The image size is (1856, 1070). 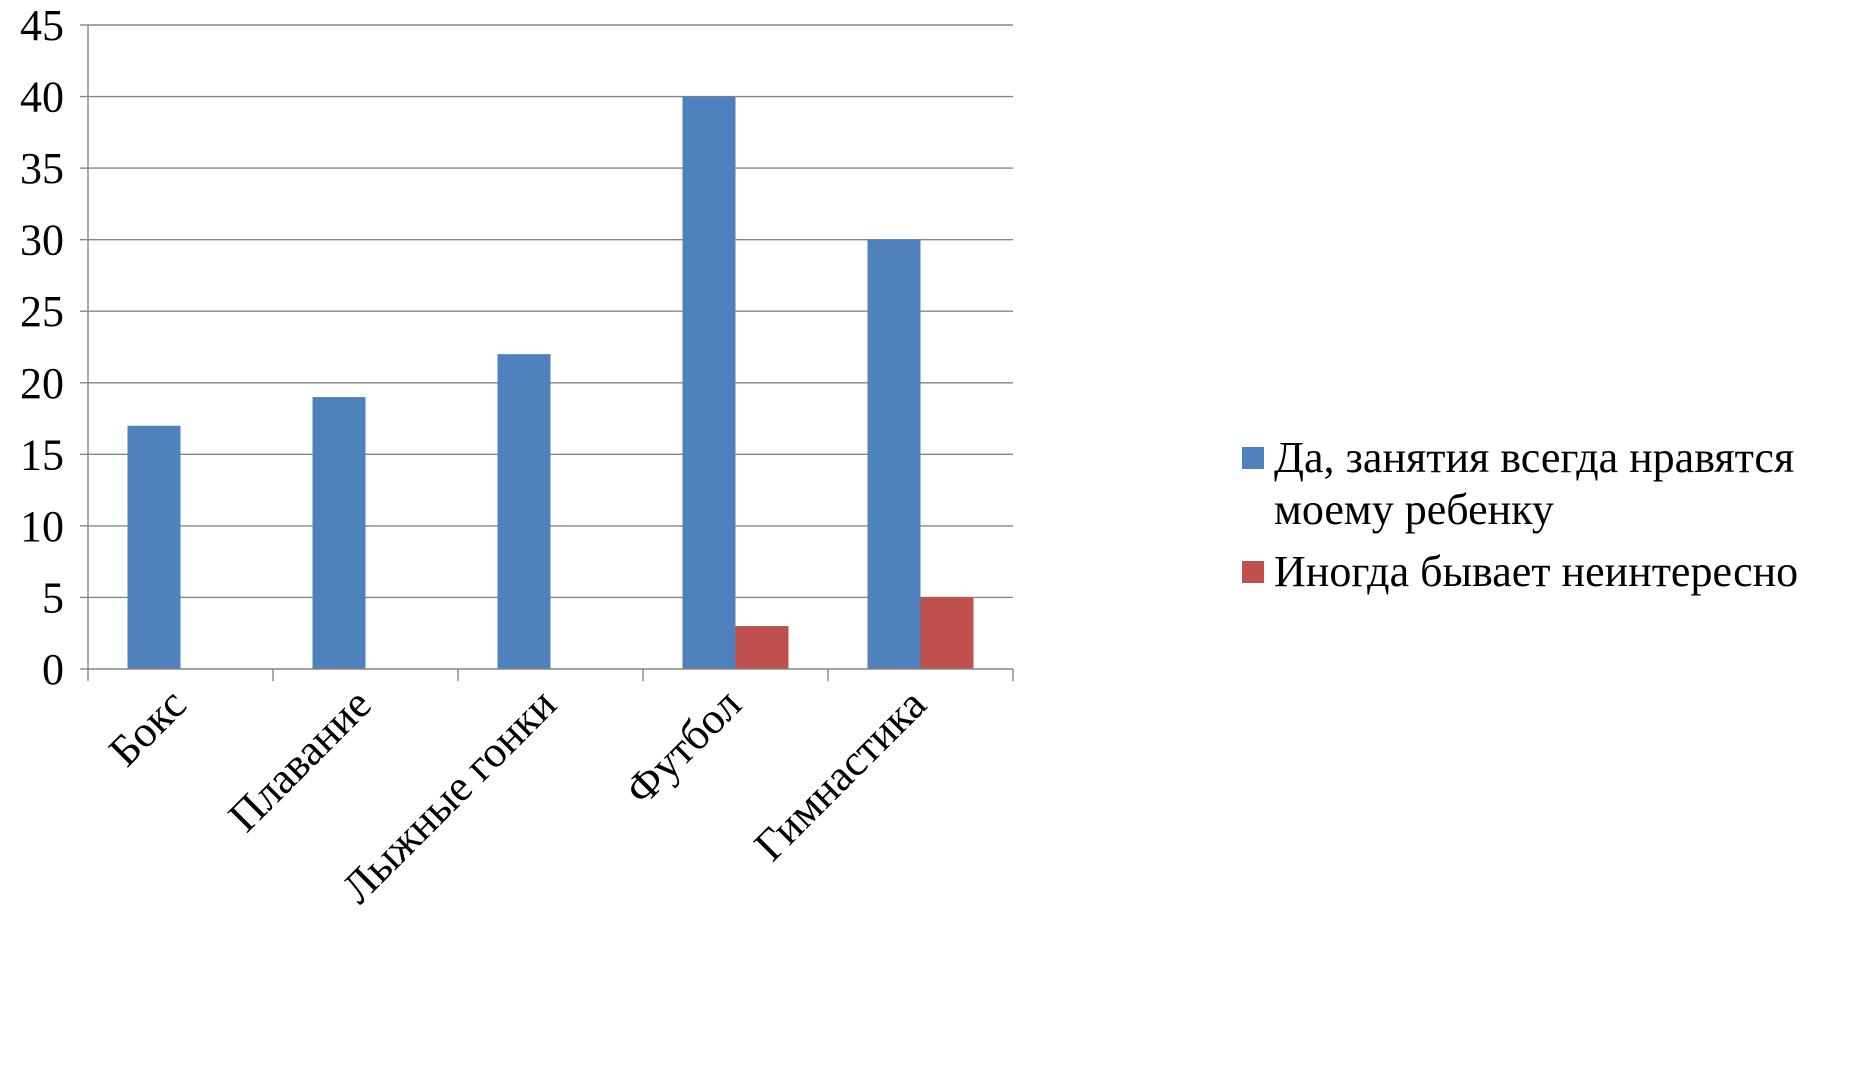 I want to click on y-tick-label: 20, so click(x=42, y=383).